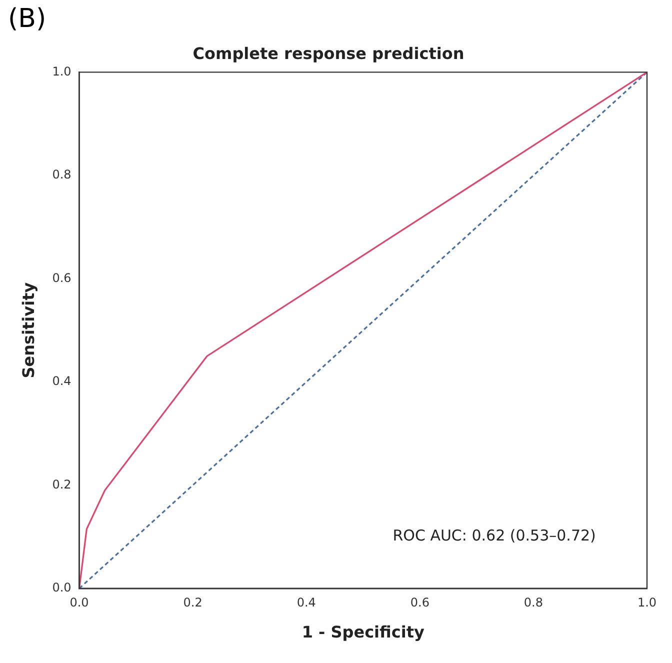  What do you see at coordinates (62, 484) in the screenshot?
I see `y-tick-label: 0.2` at bounding box center [62, 484].